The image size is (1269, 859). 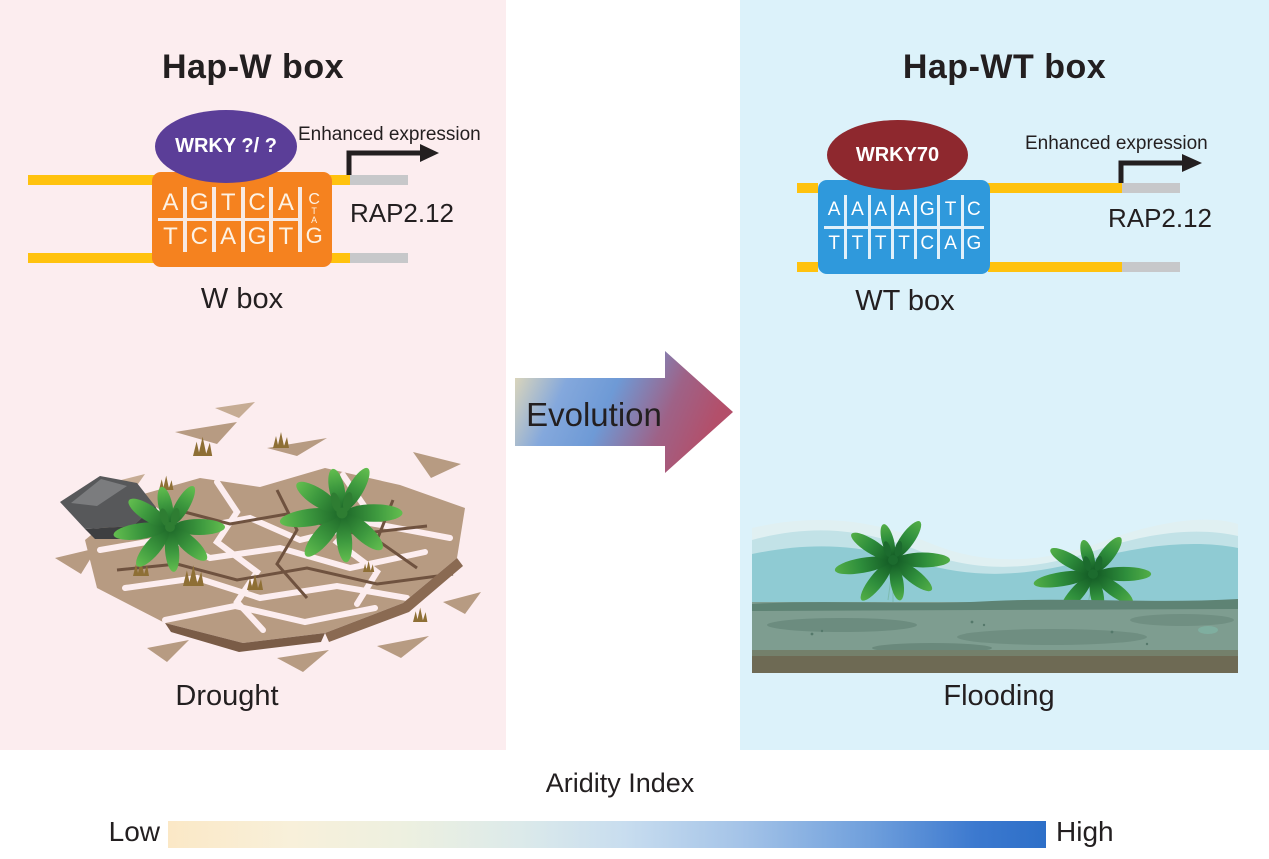 I want to click on wrky-unknown-ellipse: WRKY ?/ ?, so click(x=226, y=146).